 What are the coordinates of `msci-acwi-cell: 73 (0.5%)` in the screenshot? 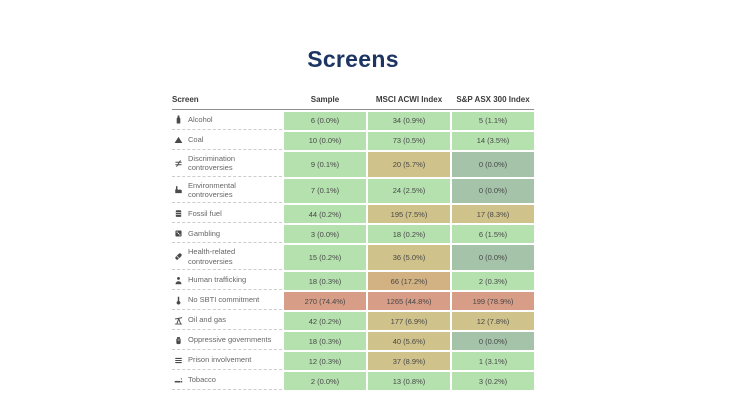 It's located at (409, 140).